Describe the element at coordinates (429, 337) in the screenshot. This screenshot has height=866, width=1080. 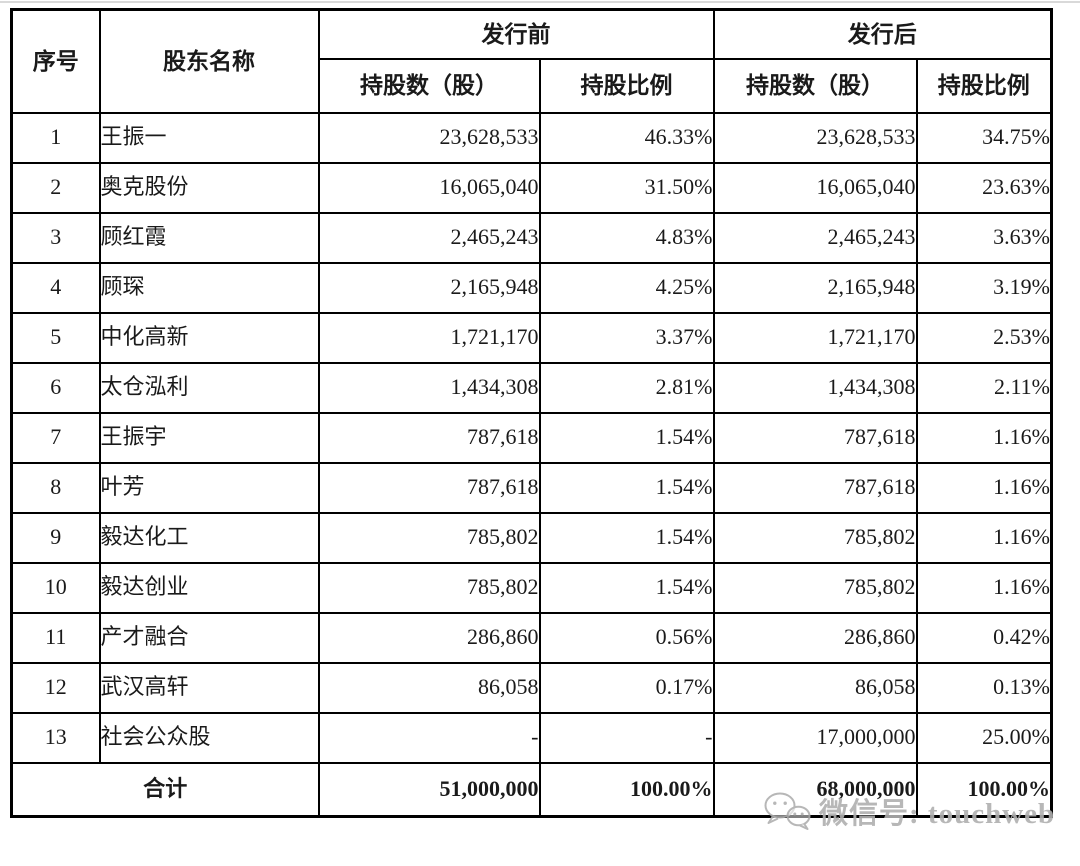
I see `row-pre-shares: 1,721,170` at that location.